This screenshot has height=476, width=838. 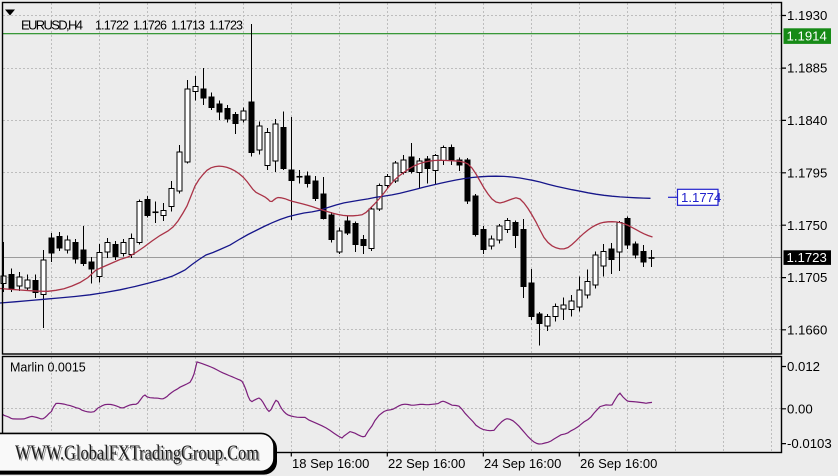 What do you see at coordinates (112, 26) in the screenshot?
I see `svg-text: 1.1722` at bounding box center [112, 26].